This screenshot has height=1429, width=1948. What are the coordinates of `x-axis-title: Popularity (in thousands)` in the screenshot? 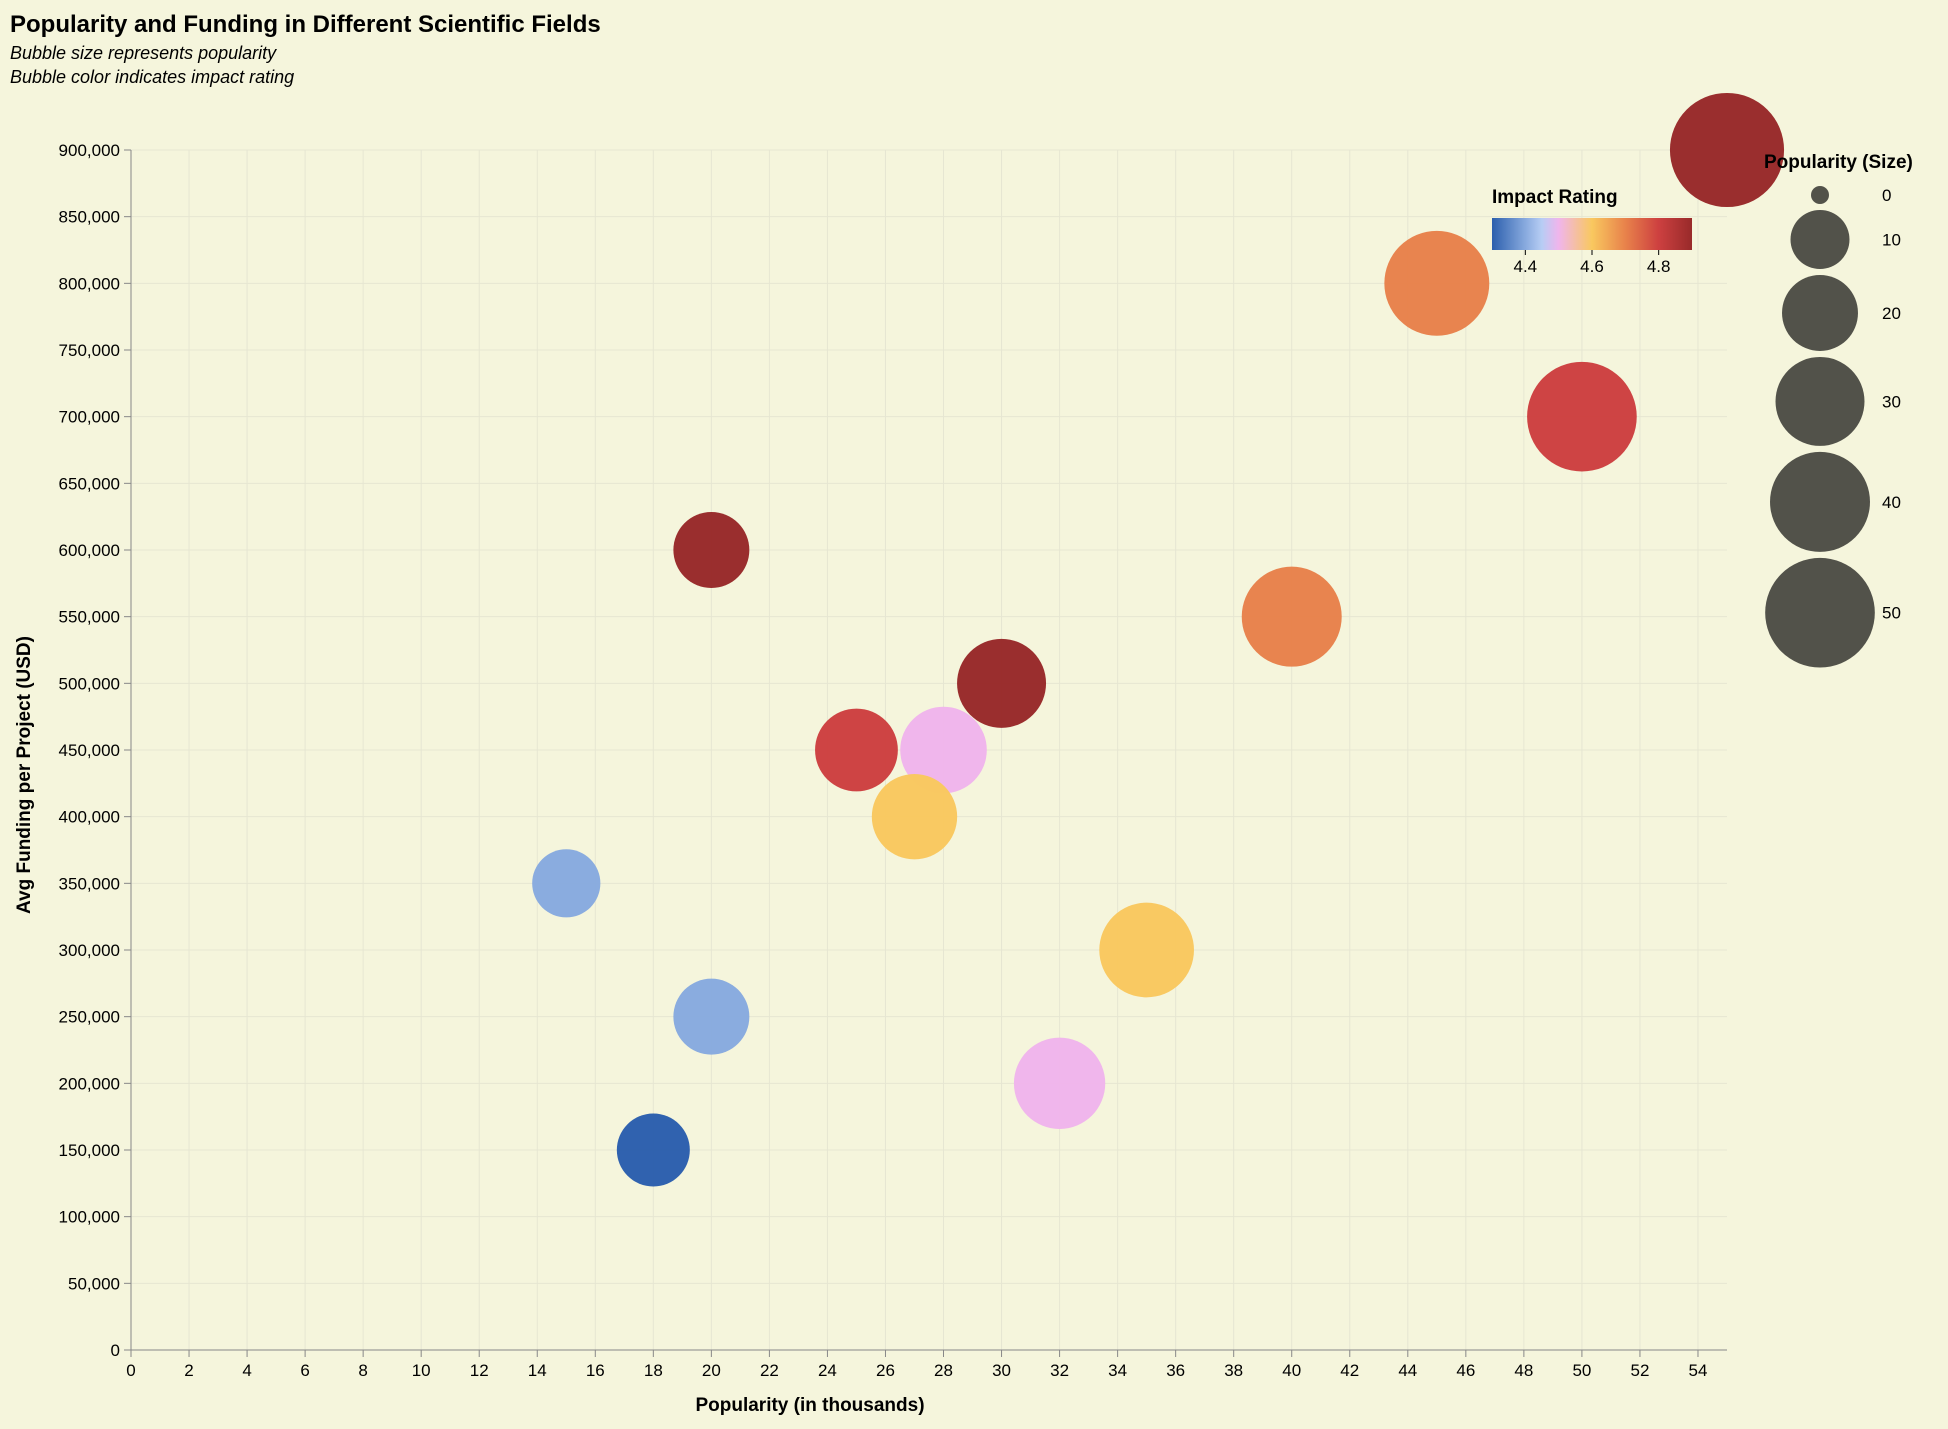 It's located at (809, 1405).